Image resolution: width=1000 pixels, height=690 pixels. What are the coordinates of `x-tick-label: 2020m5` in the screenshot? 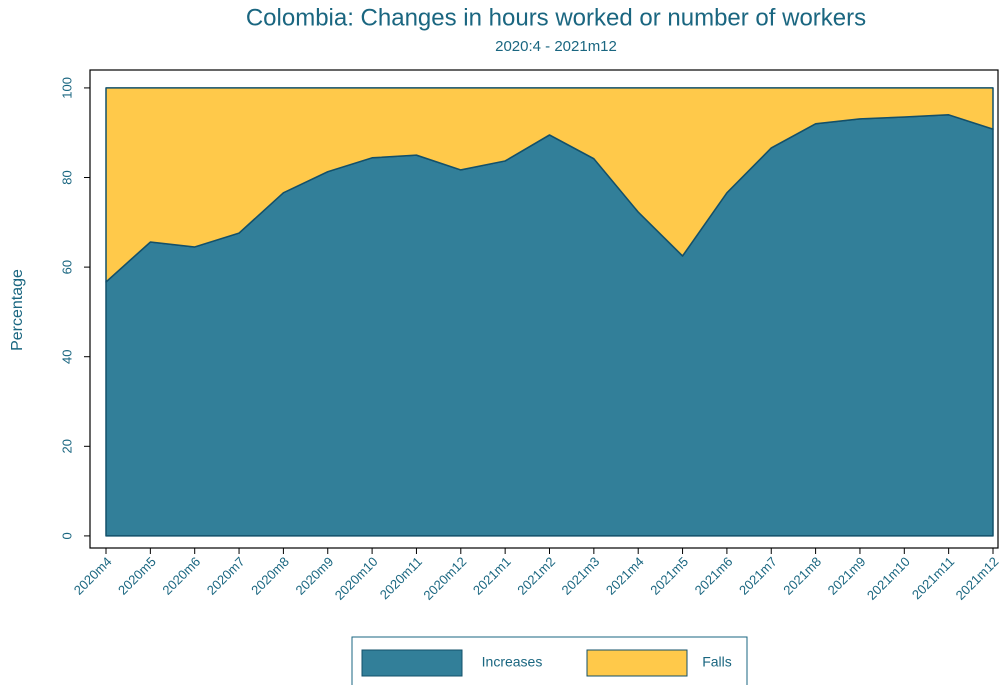 It's located at (137, 576).